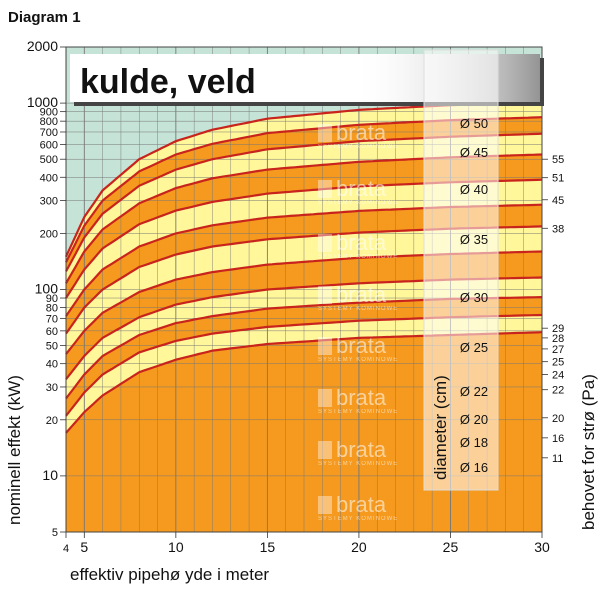 The height and width of the screenshot is (589, 600). Describe the element at coordinates (52, 347) in the screenshot. I see `y-tick-50: 50` at that location.